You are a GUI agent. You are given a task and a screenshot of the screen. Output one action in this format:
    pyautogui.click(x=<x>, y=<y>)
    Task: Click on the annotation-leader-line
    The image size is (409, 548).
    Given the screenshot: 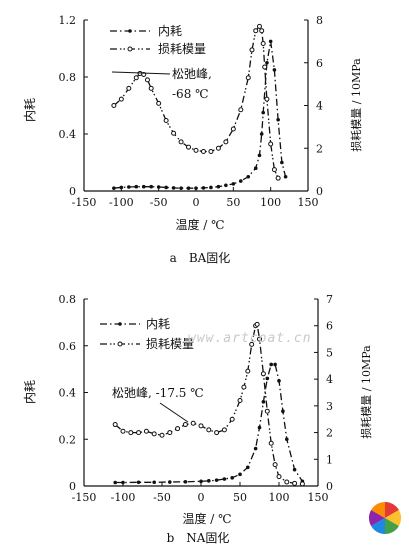 What is the action you would take?
    pyautogui.click(x=141, y=73)
    